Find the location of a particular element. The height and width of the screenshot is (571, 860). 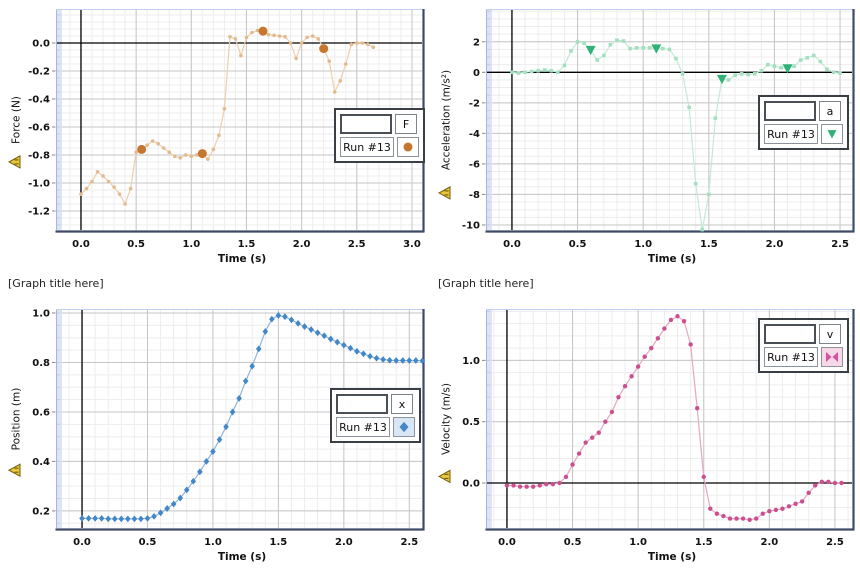

svg-text: -0.6 is located at coordinates (39, 127).